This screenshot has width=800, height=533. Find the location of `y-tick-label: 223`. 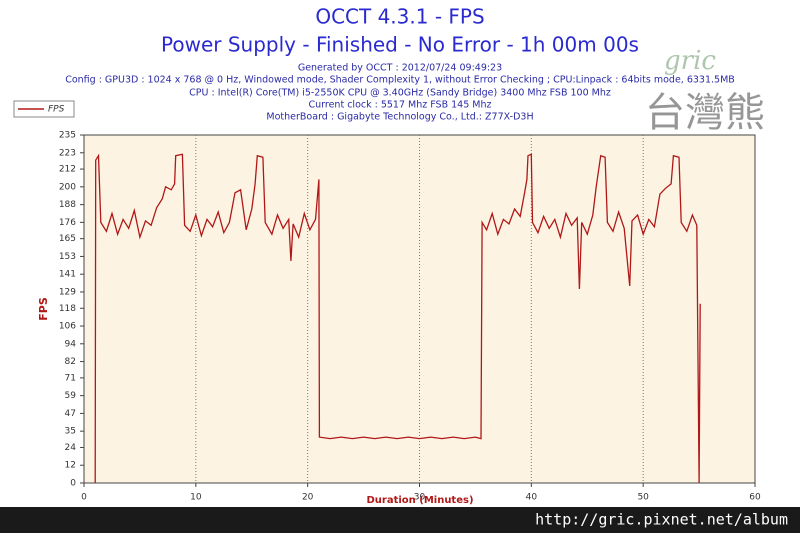

y-tick-label: 223 is located at coordinates (67, 153).